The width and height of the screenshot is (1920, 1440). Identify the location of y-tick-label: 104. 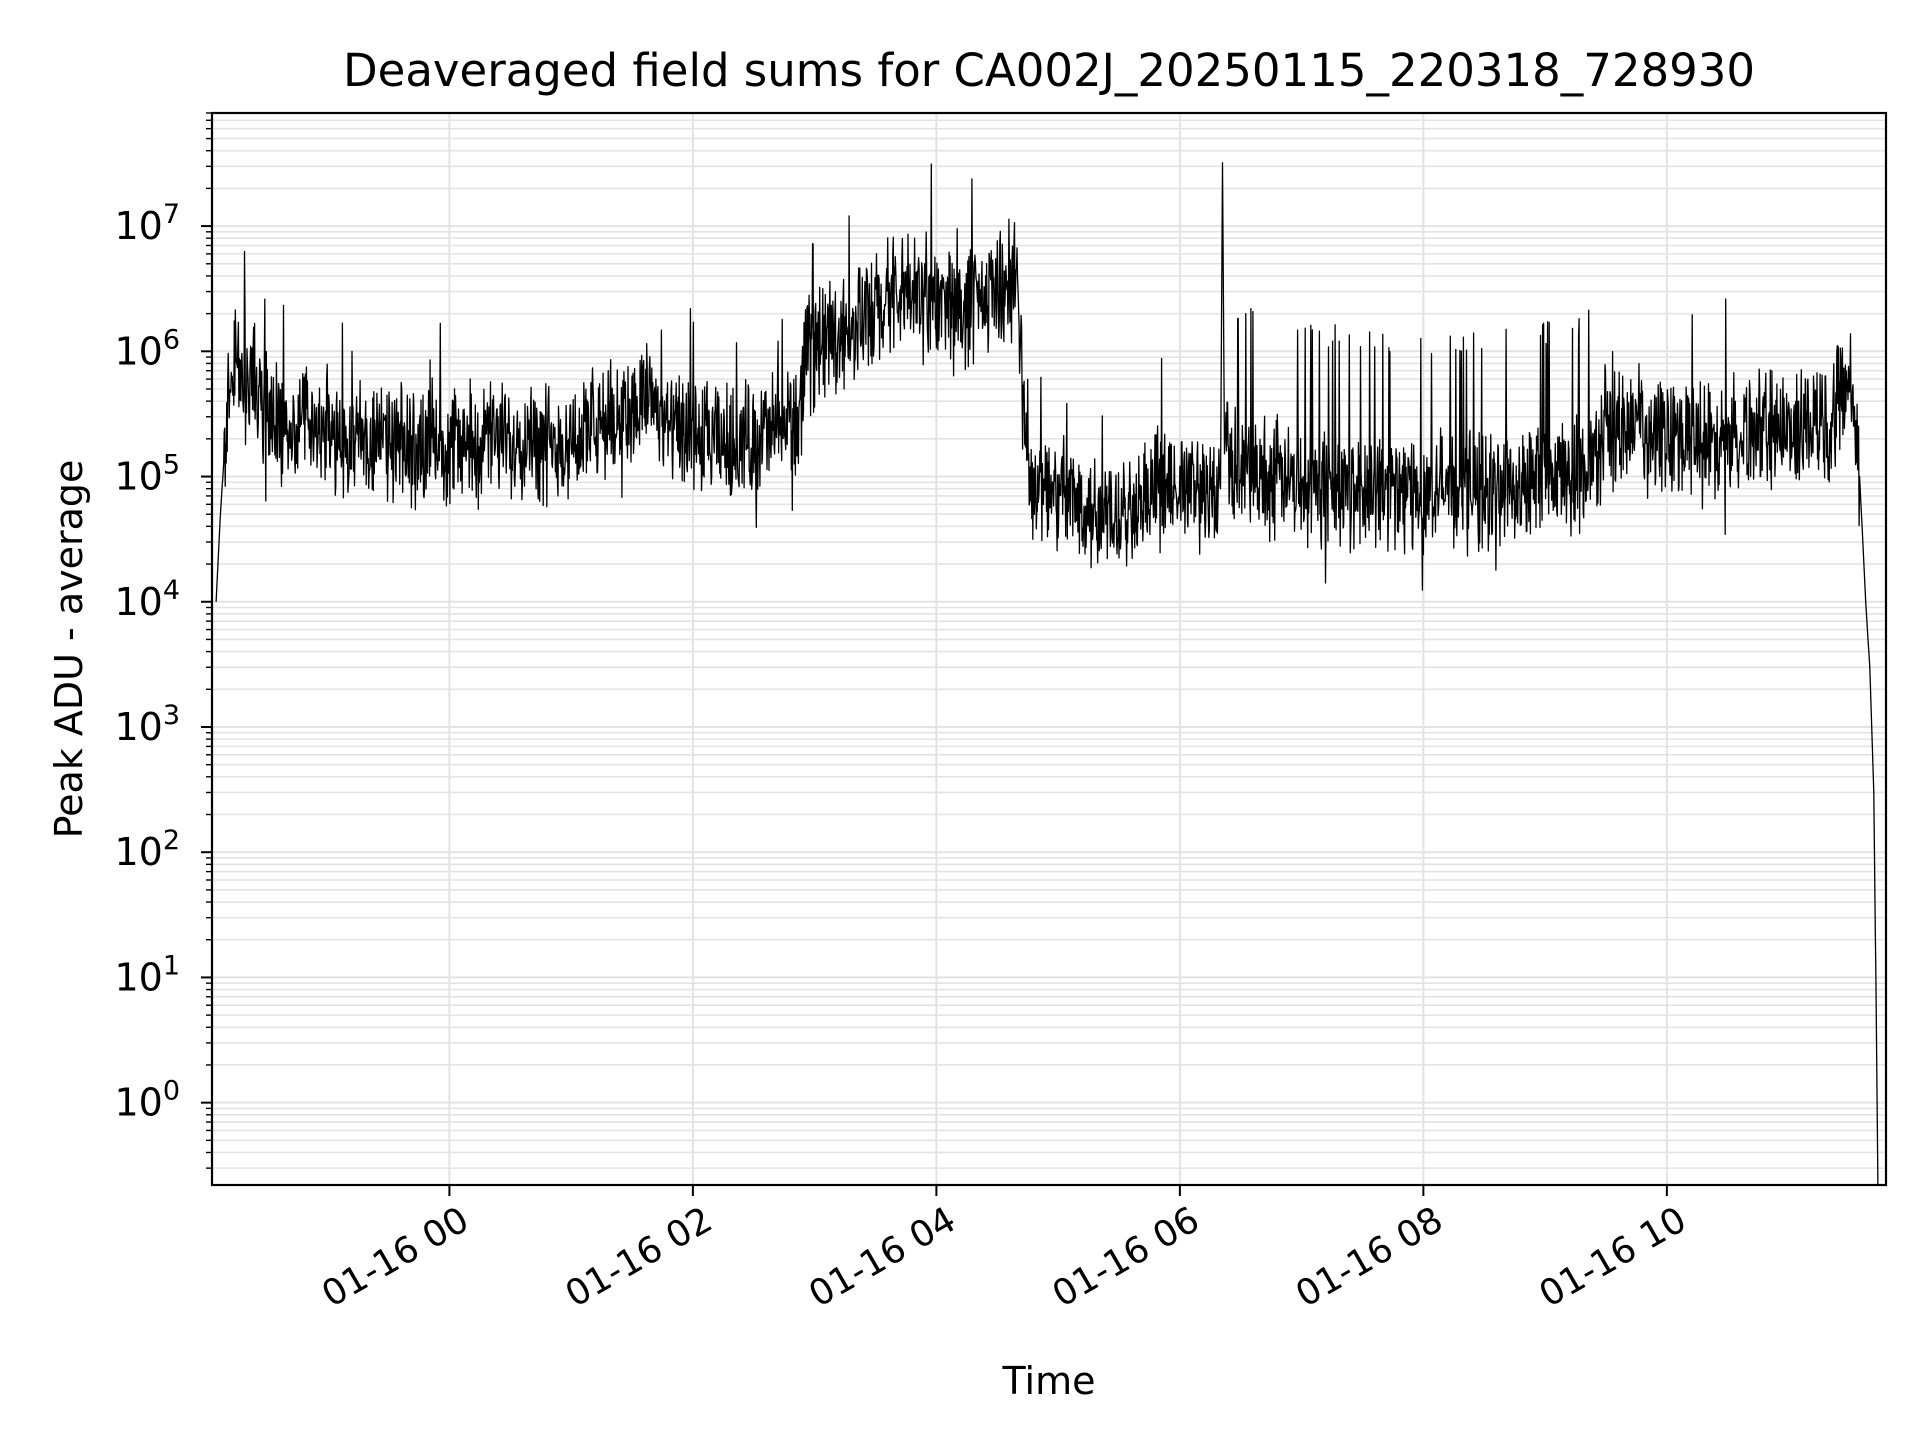
(147, 599).